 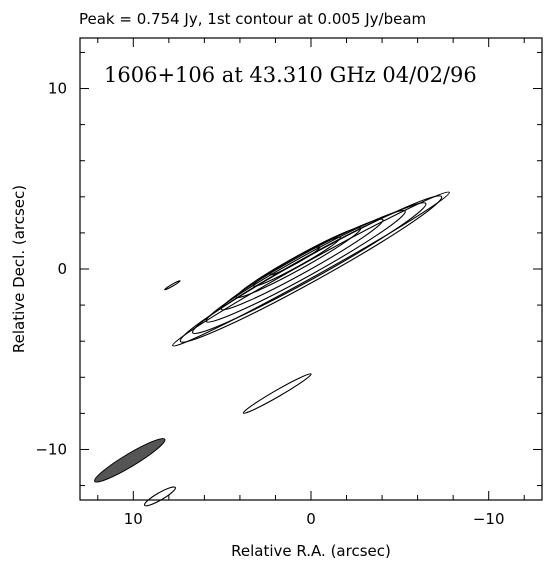 I want to click on beam-ellipse-group, so click(x=130, y=460).